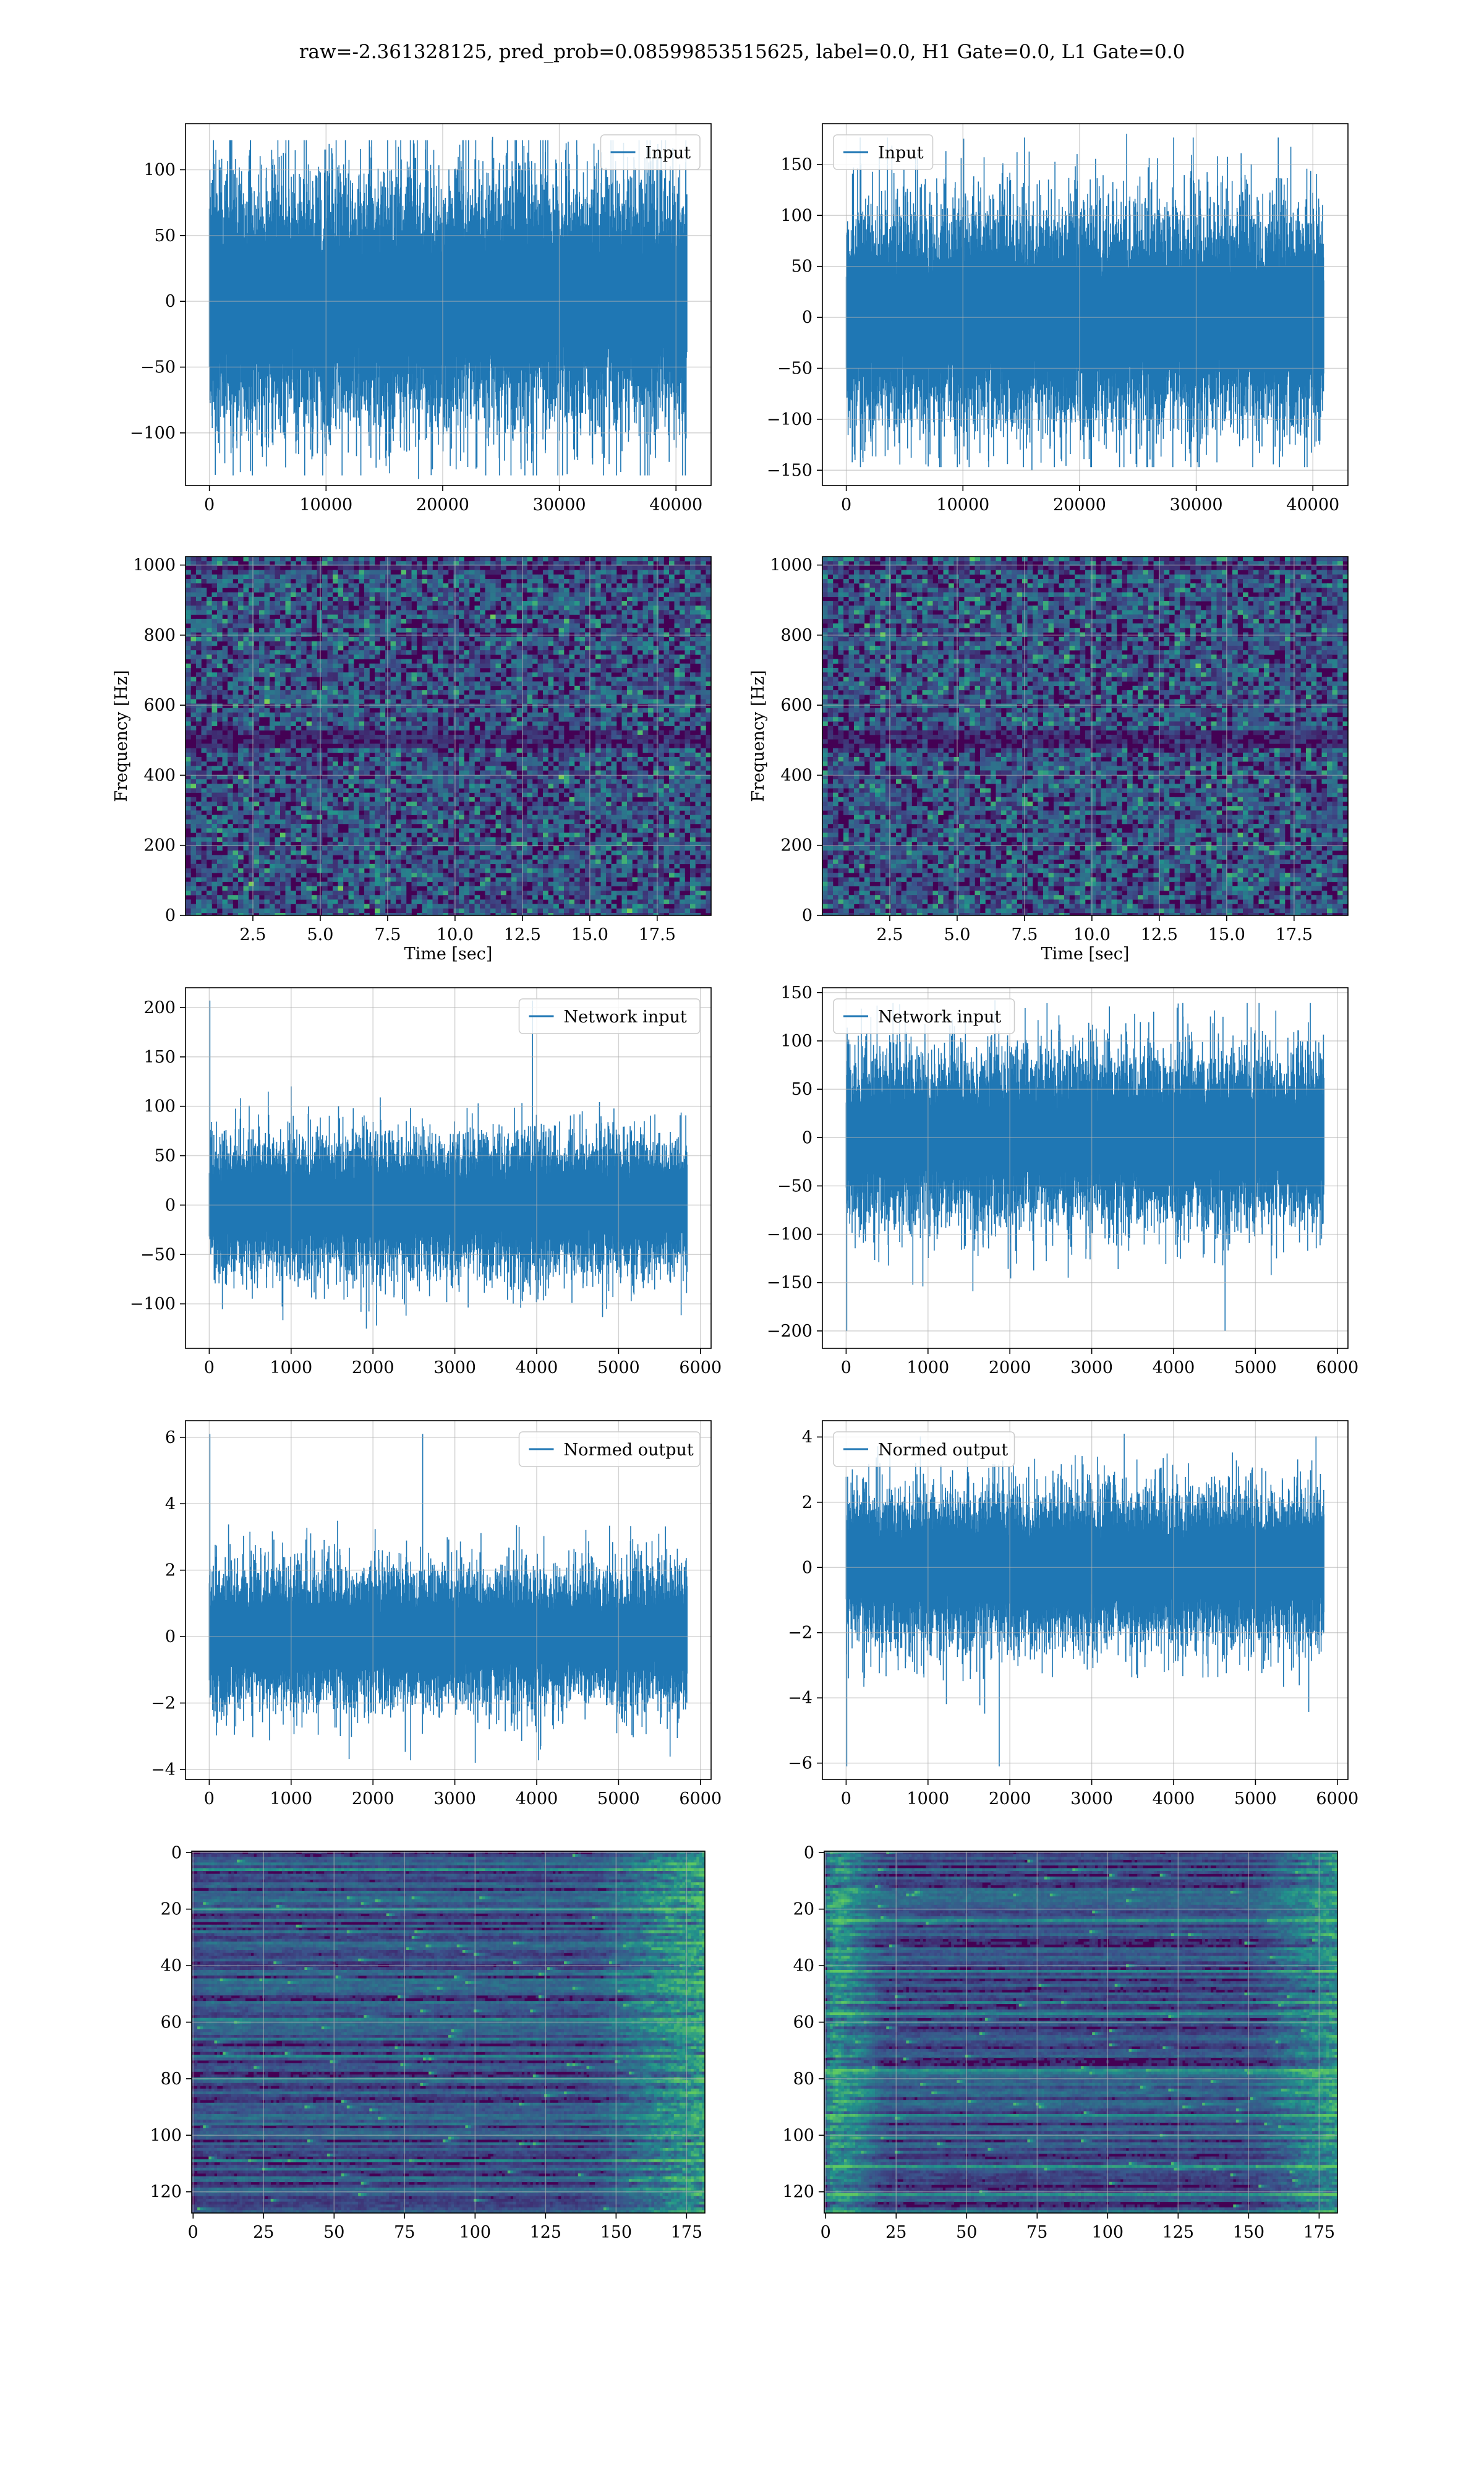 Image resolution: width=1484 pixels, height=2474 pixels. I want to click on legend-label: Input, so click(668, 153).